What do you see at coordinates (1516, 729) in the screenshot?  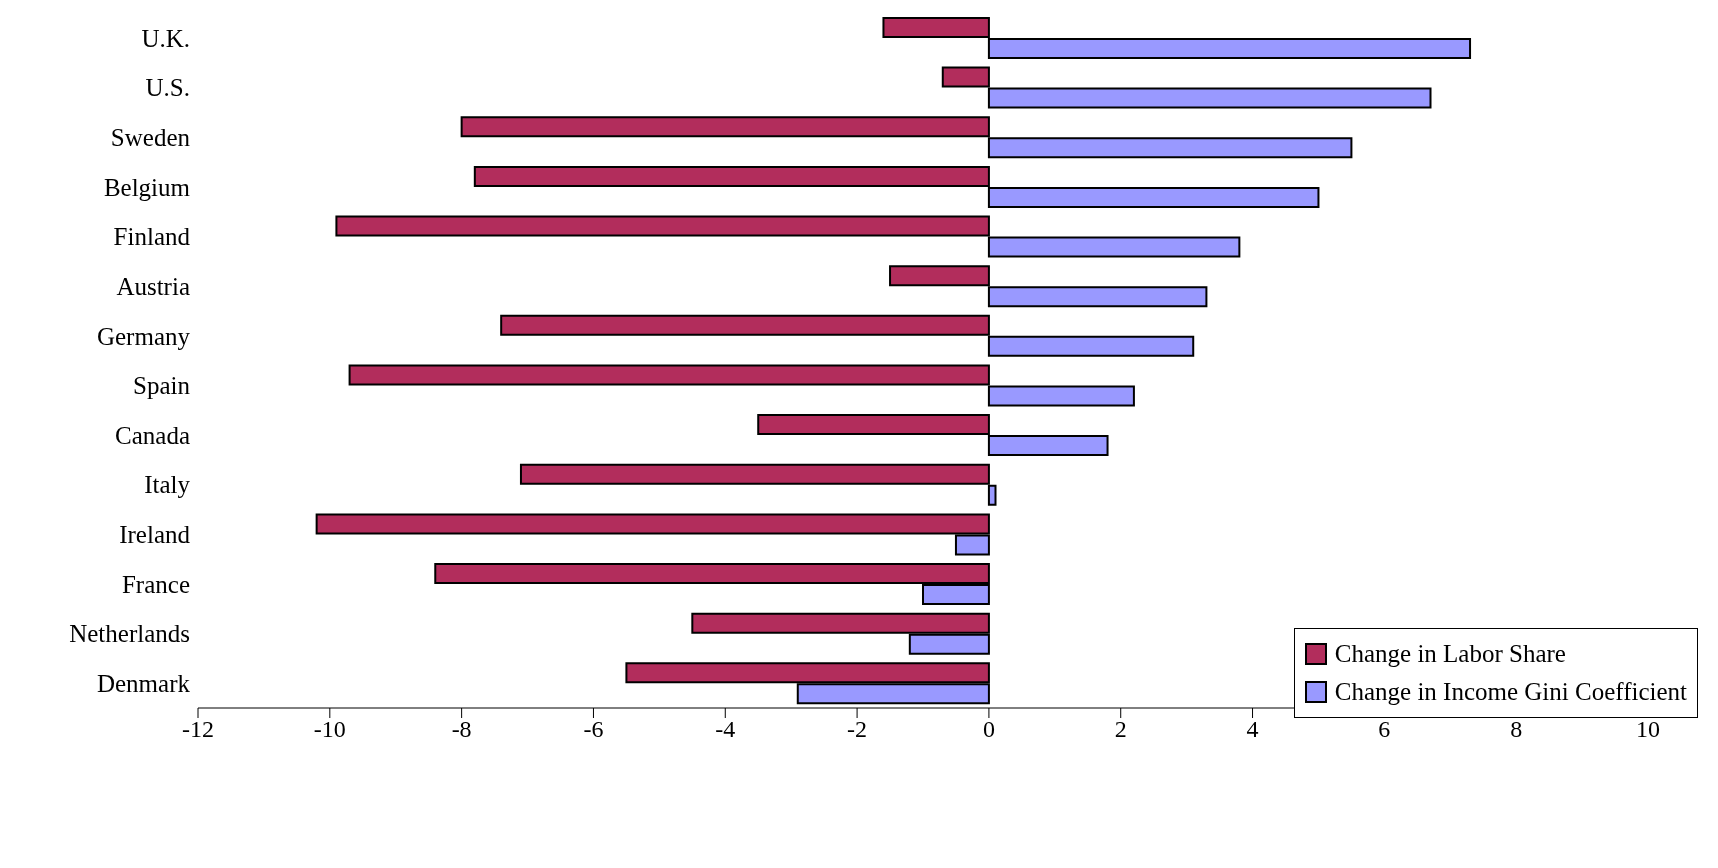 I see `x-tick-label: 8` at bounding box center [1516, 729].